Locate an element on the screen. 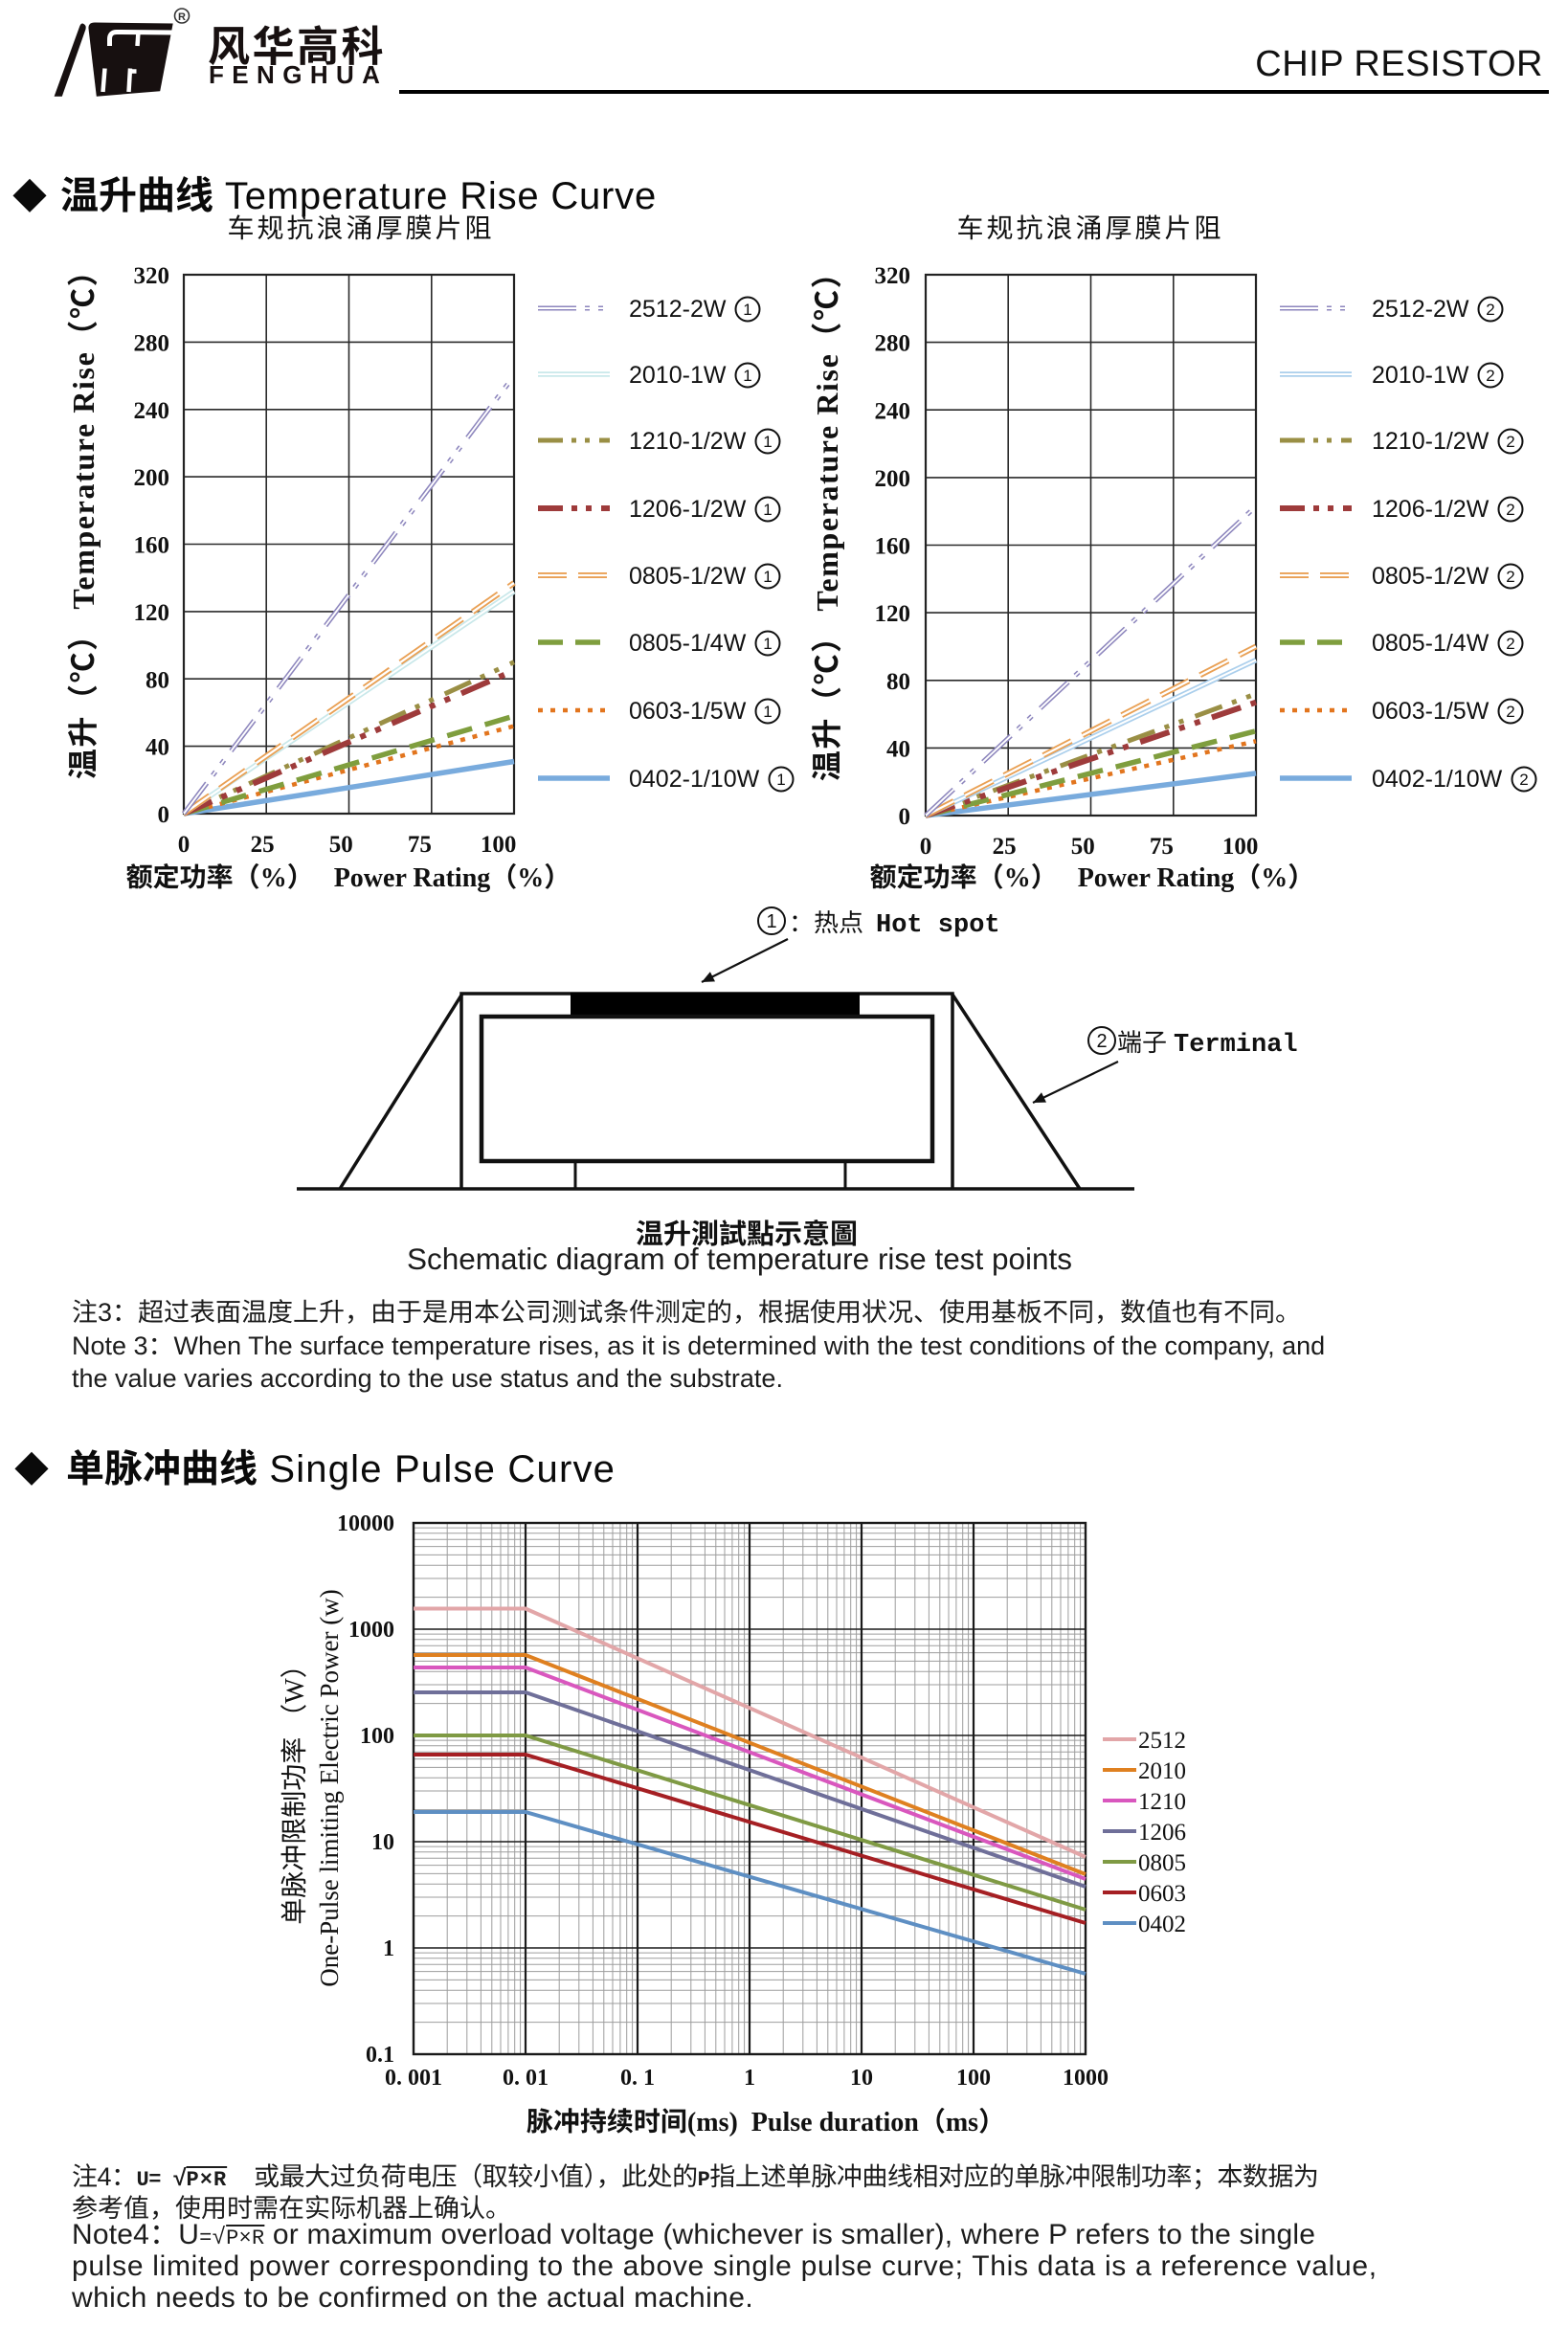 This screenshot has height=2327, width=1568. svg-text: 0. 01 is located at coordinates (526, 2078).